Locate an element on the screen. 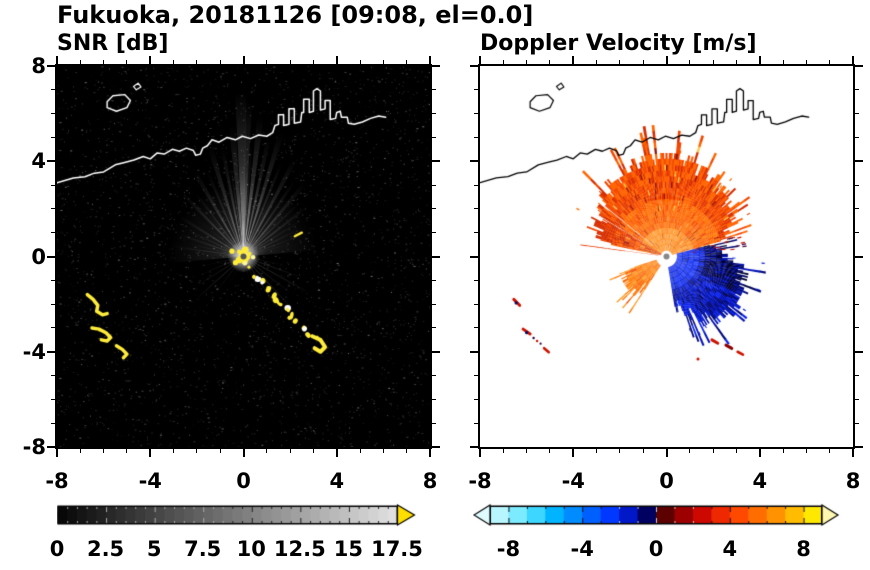  y-tick-label: -8 is located at coordinates (34, 447).